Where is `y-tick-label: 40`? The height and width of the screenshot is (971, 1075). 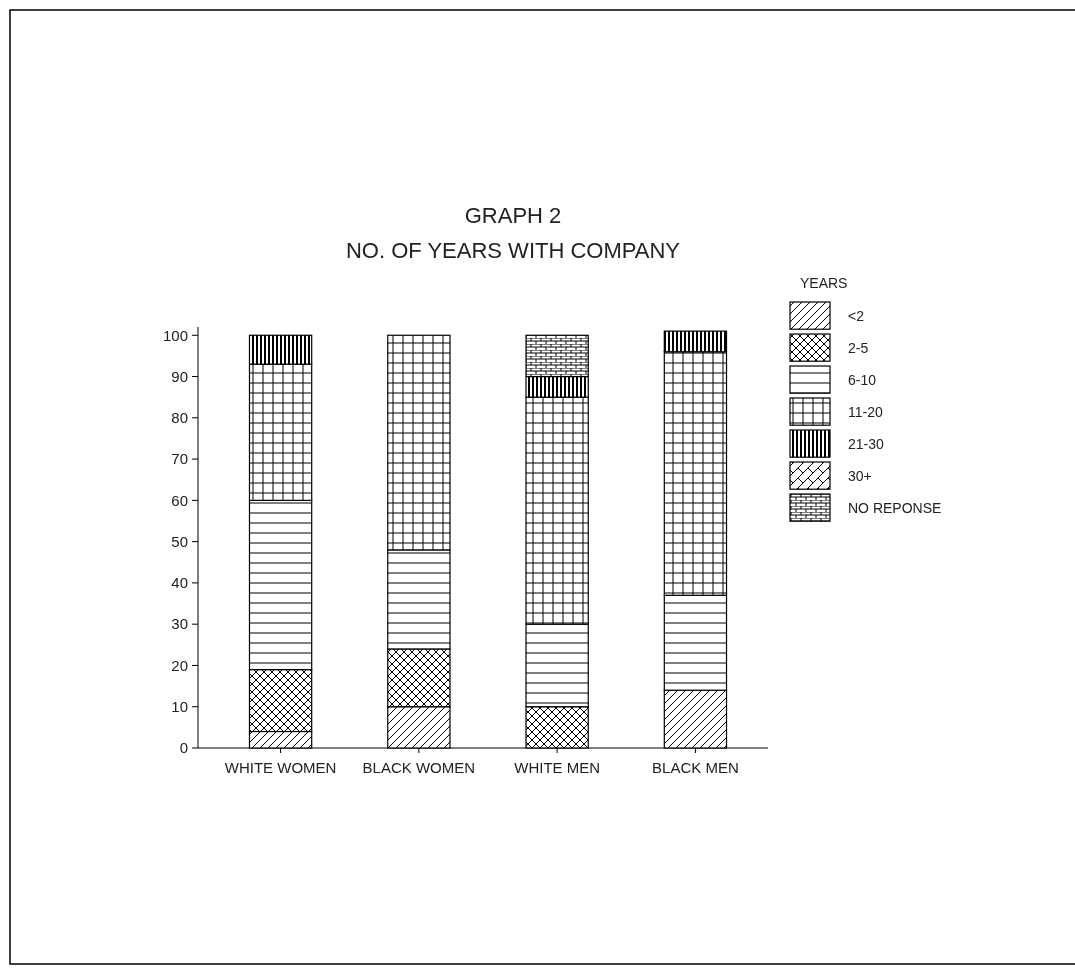
y-tick-label: 40 is located at coordinates (179, 583).